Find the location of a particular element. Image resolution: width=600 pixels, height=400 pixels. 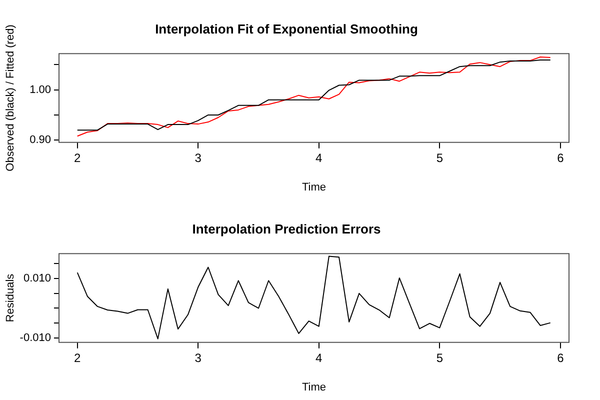

y-axis-title: Observed (black) / Fitted (red) is located at coordinates (10, 98).